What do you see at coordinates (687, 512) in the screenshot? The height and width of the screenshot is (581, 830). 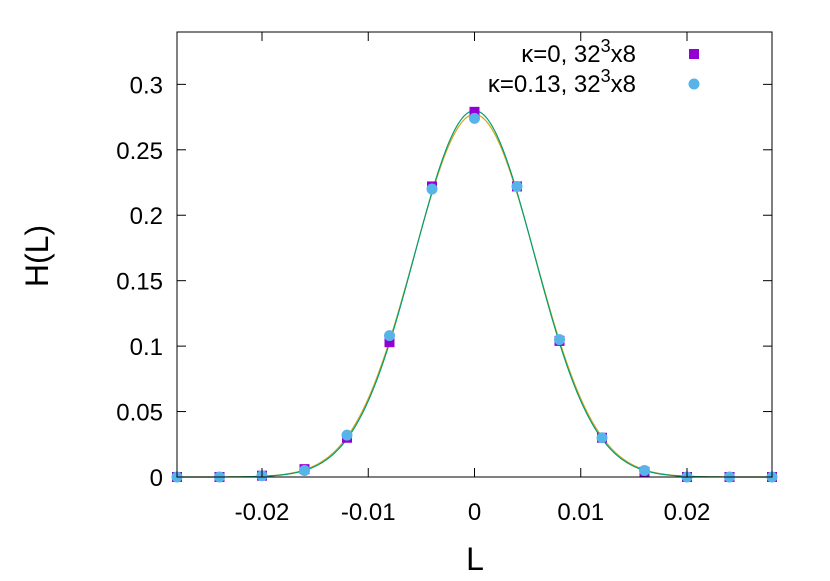 I see `x-tick-label: 0.02` at bounding box center [687, 512].